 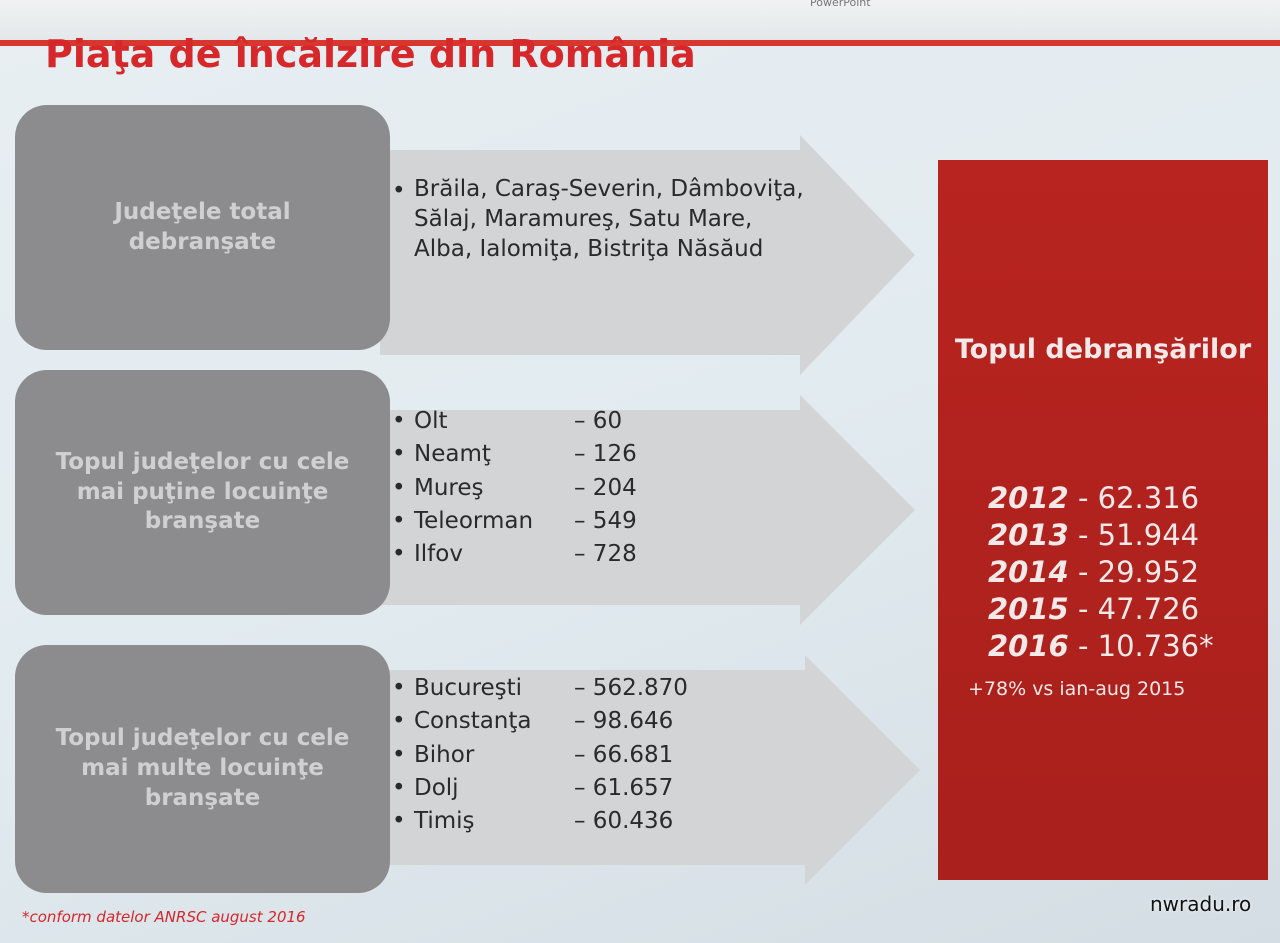 I want to click on list-item: • Bucureşti – 562.870, so click(x=602, y=688).